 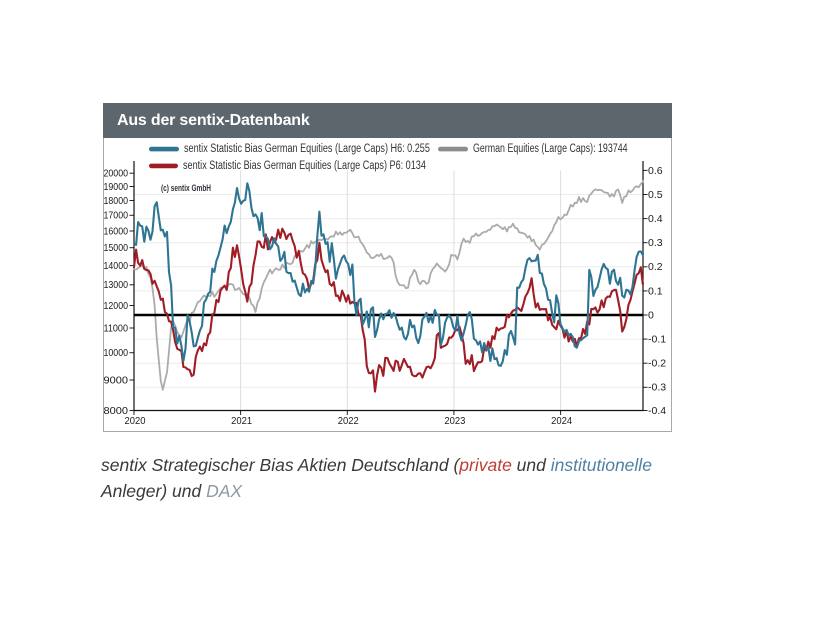 What do you see at coordinates (651, 315) in the screenshot?
I see `svg-text: 0` at bounding box center [651, 315].